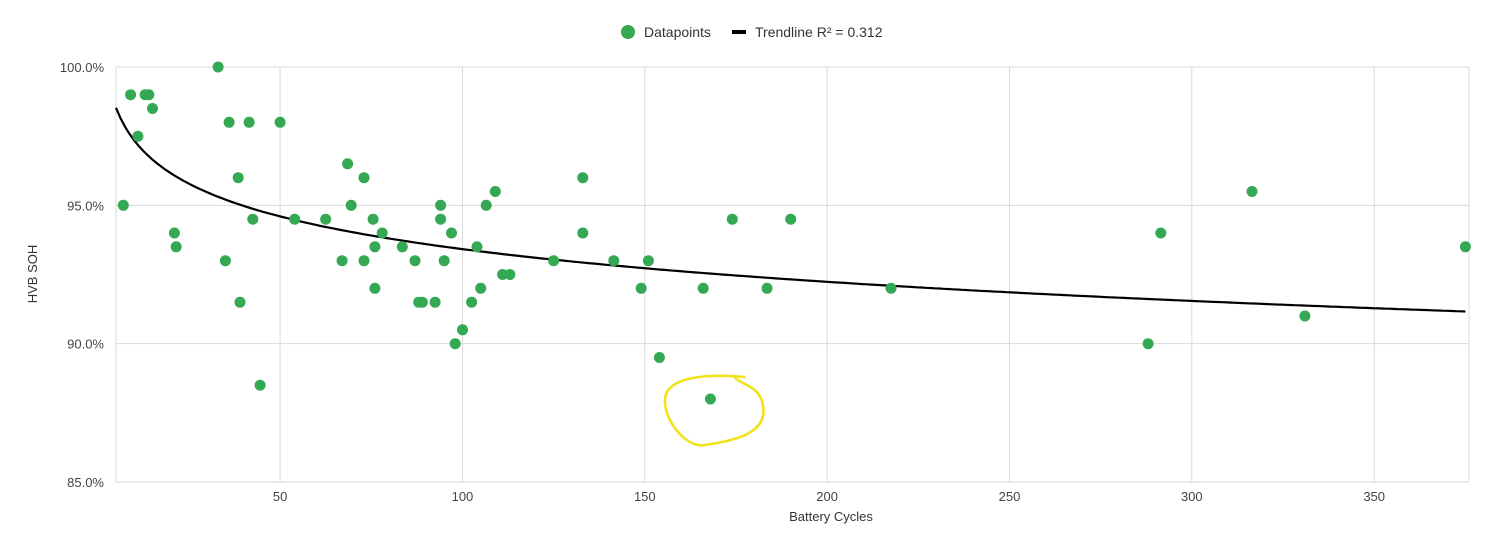 The height and width of the screenshot is (549, 1495). Describe the element at coordinates (85, 344) in the screenshot. I see `y-tick-label: 90.0%` at that location.